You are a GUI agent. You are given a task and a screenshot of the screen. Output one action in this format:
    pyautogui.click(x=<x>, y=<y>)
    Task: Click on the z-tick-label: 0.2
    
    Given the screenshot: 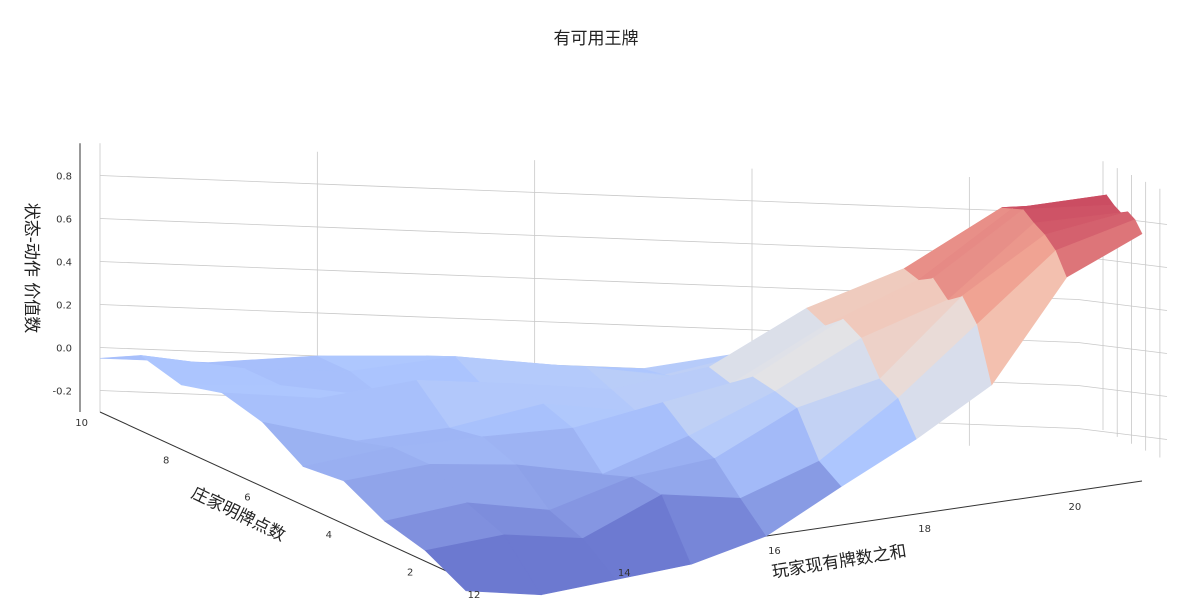 What is the action you would take?
    pyautogui.click(x=64, y=306)
    